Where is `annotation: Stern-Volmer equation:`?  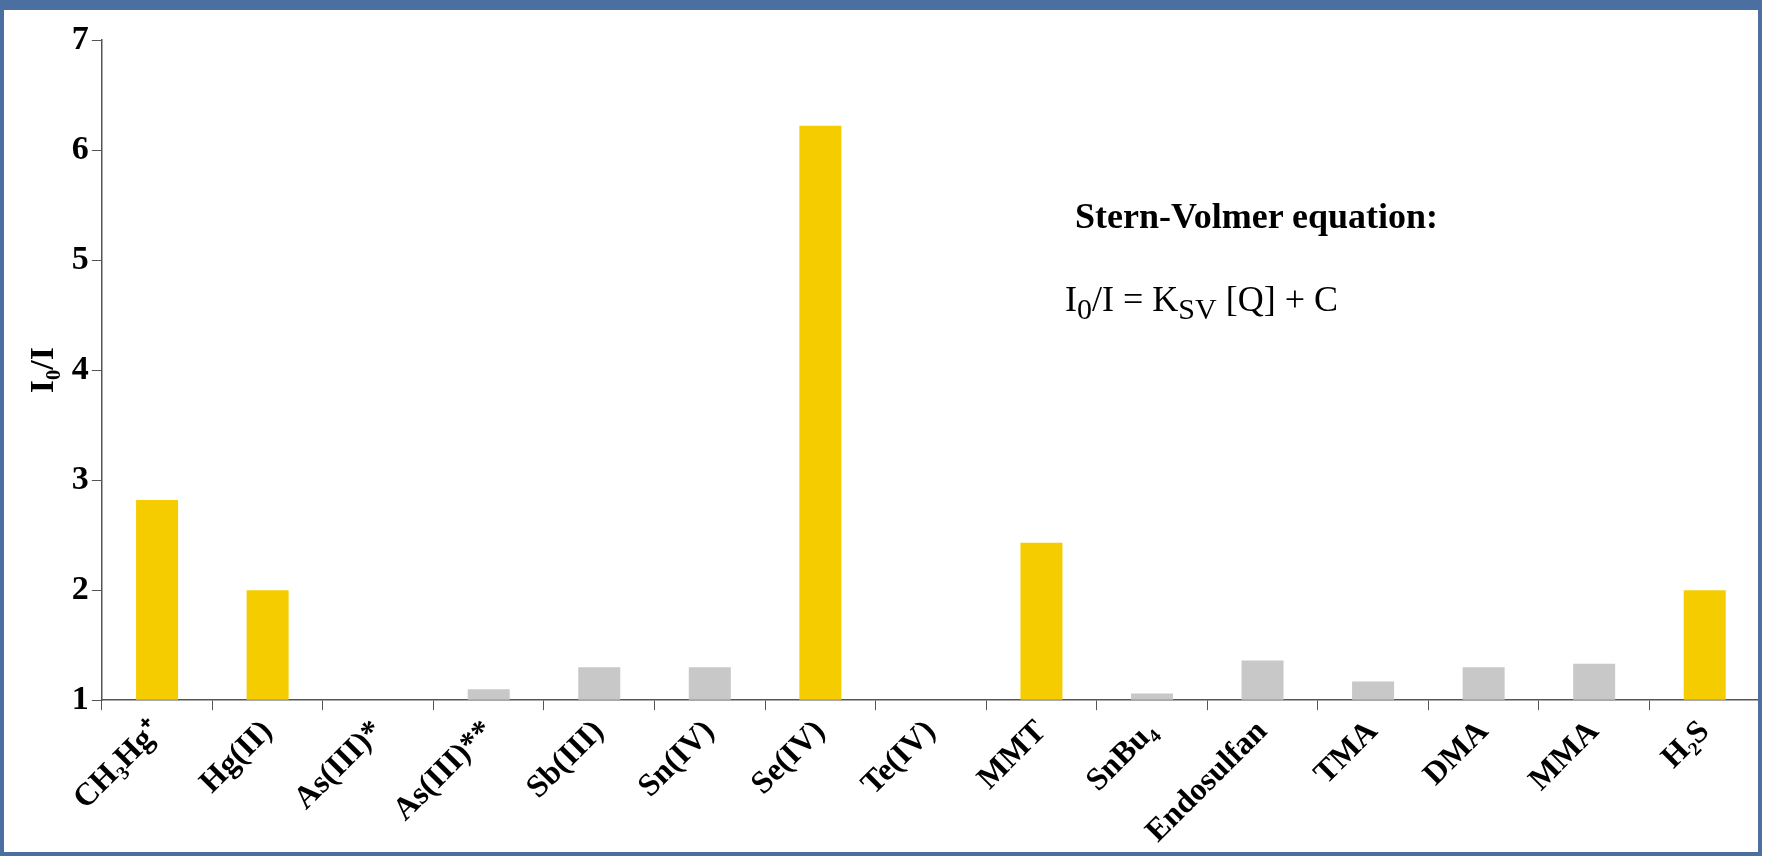
annotation: Stern-Volmer equation: is located at coordinates (1256, 216).